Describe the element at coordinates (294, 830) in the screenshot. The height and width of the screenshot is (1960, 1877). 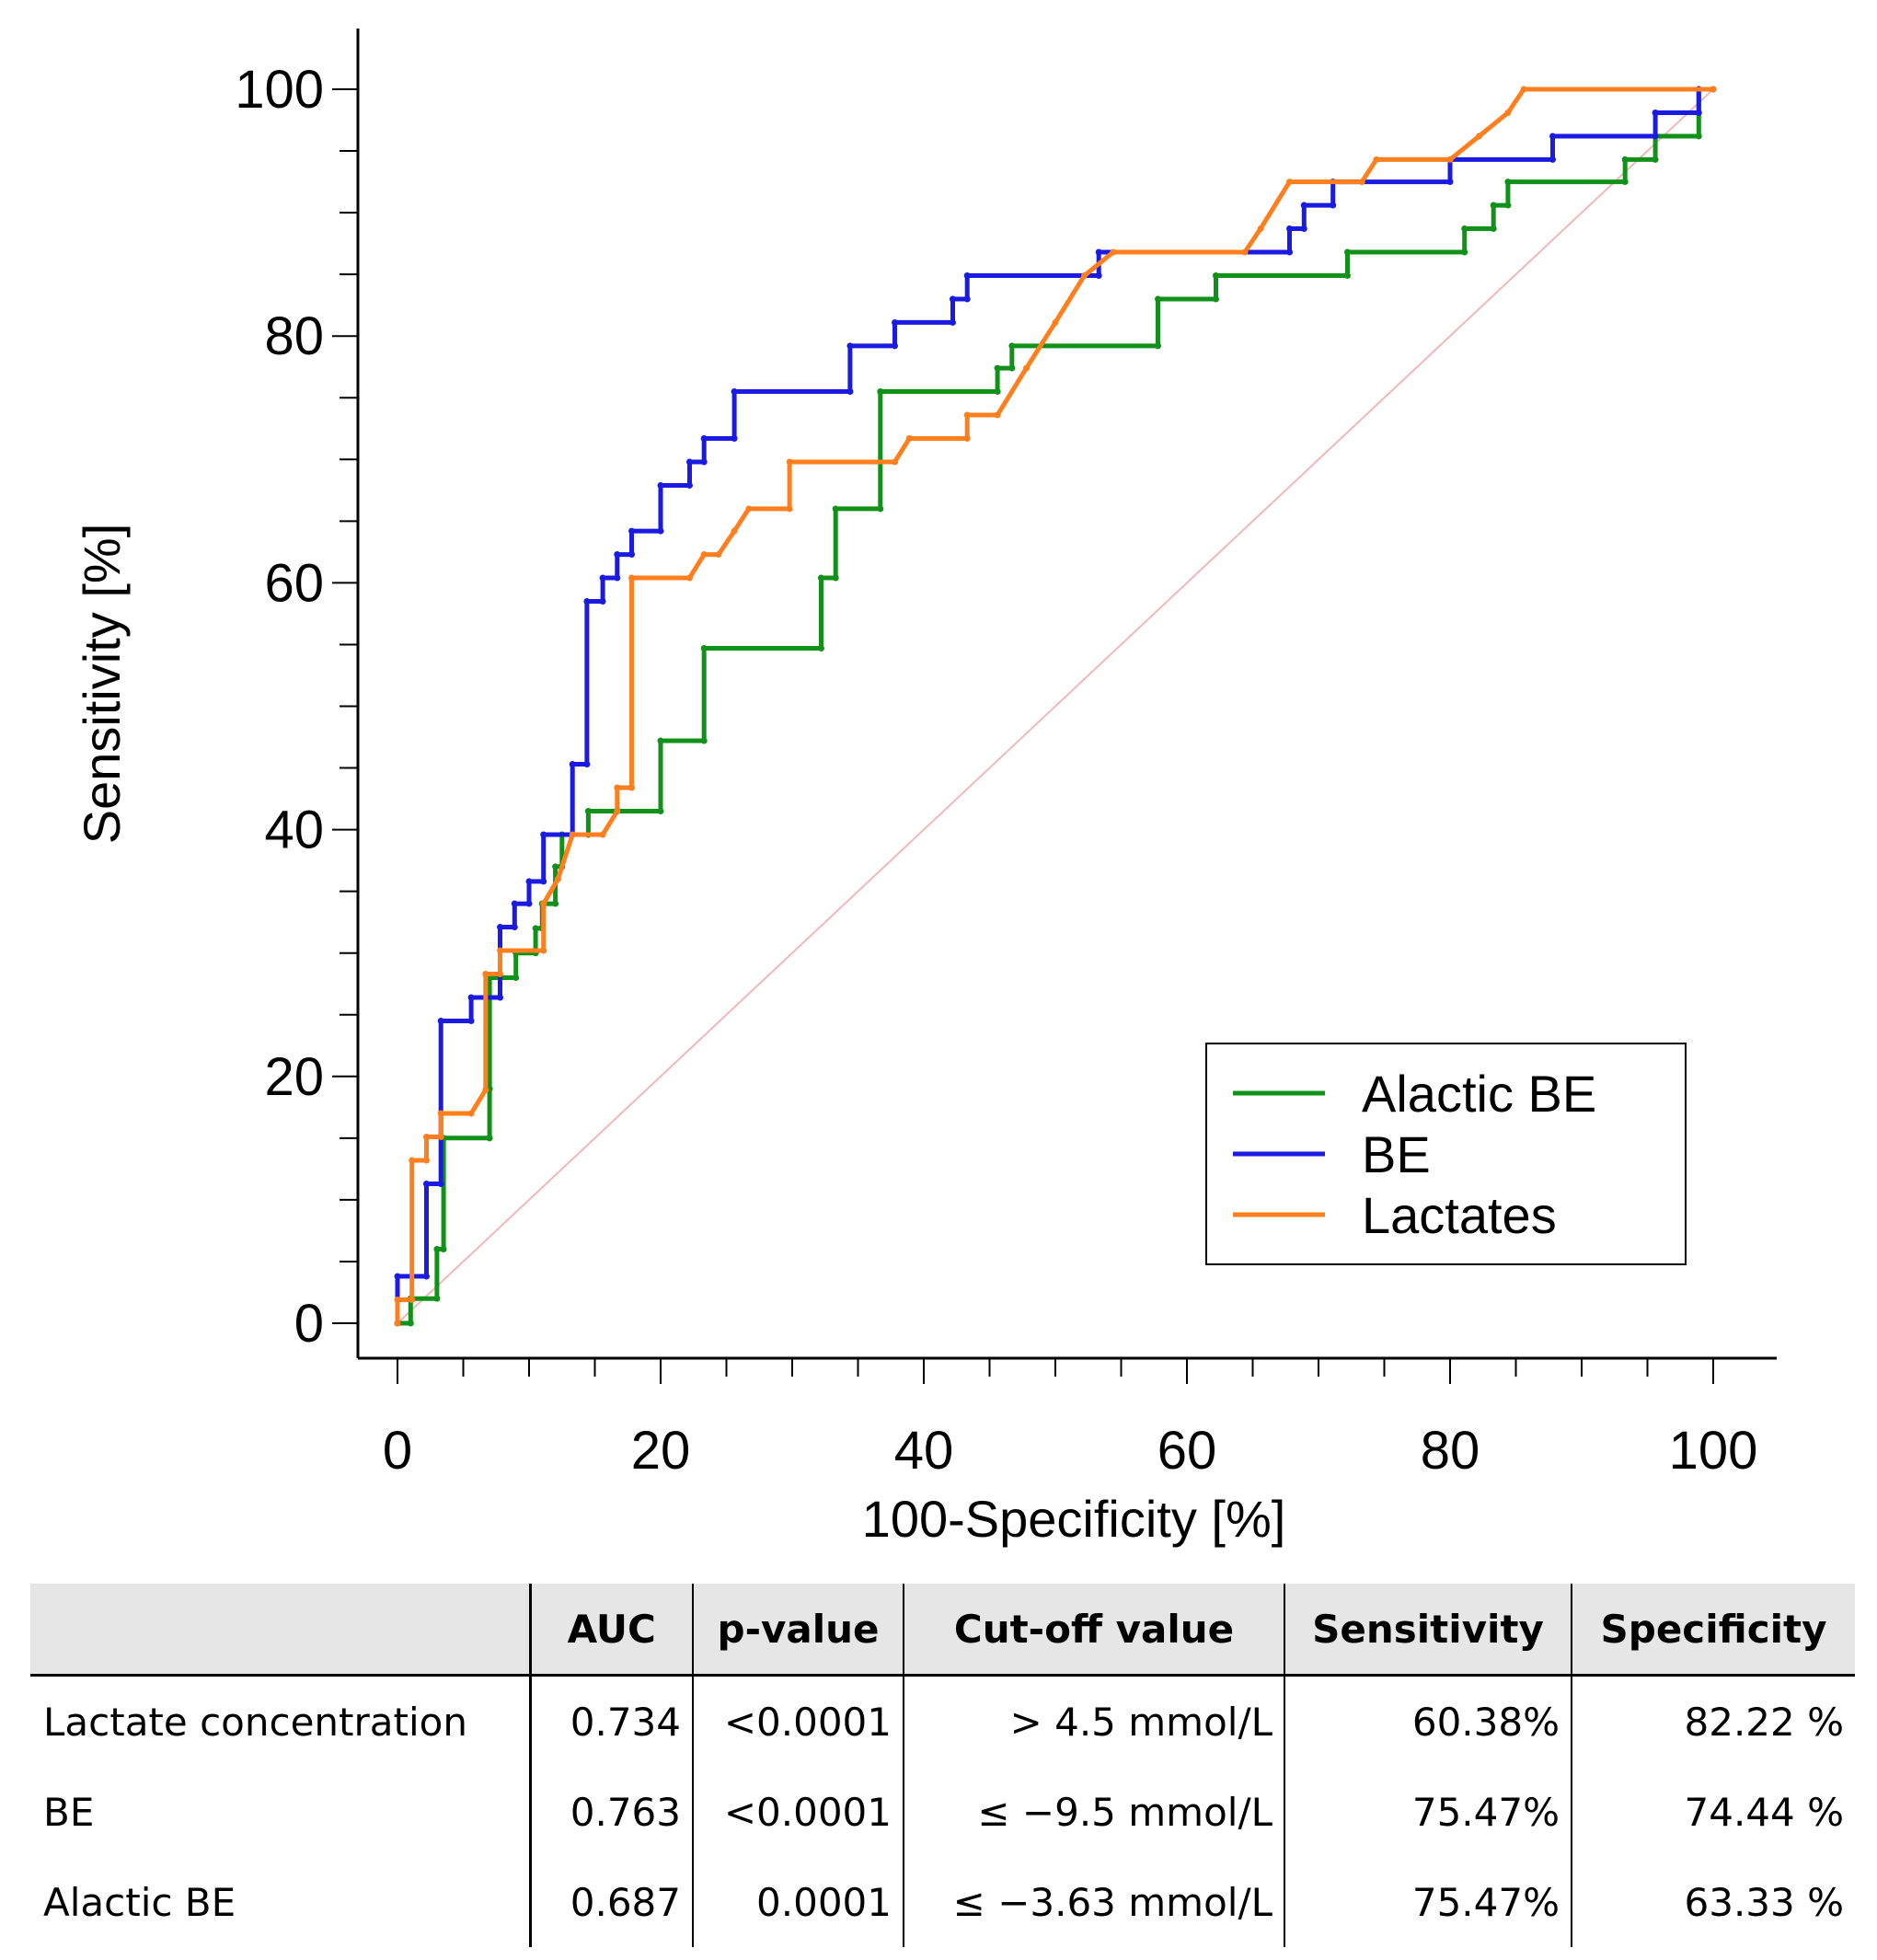
I see `y-tick-label: 40` at that location.